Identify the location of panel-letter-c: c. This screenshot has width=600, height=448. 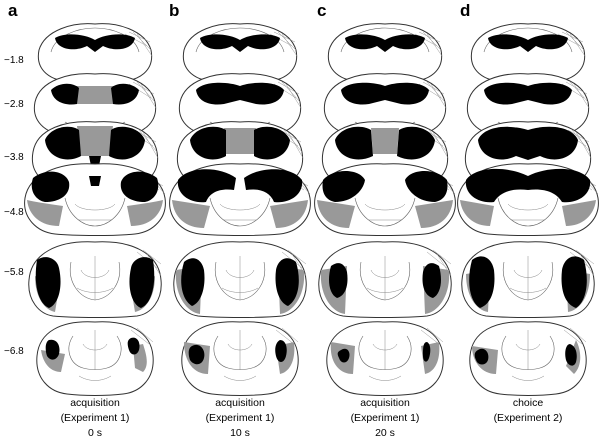
(321, 10).